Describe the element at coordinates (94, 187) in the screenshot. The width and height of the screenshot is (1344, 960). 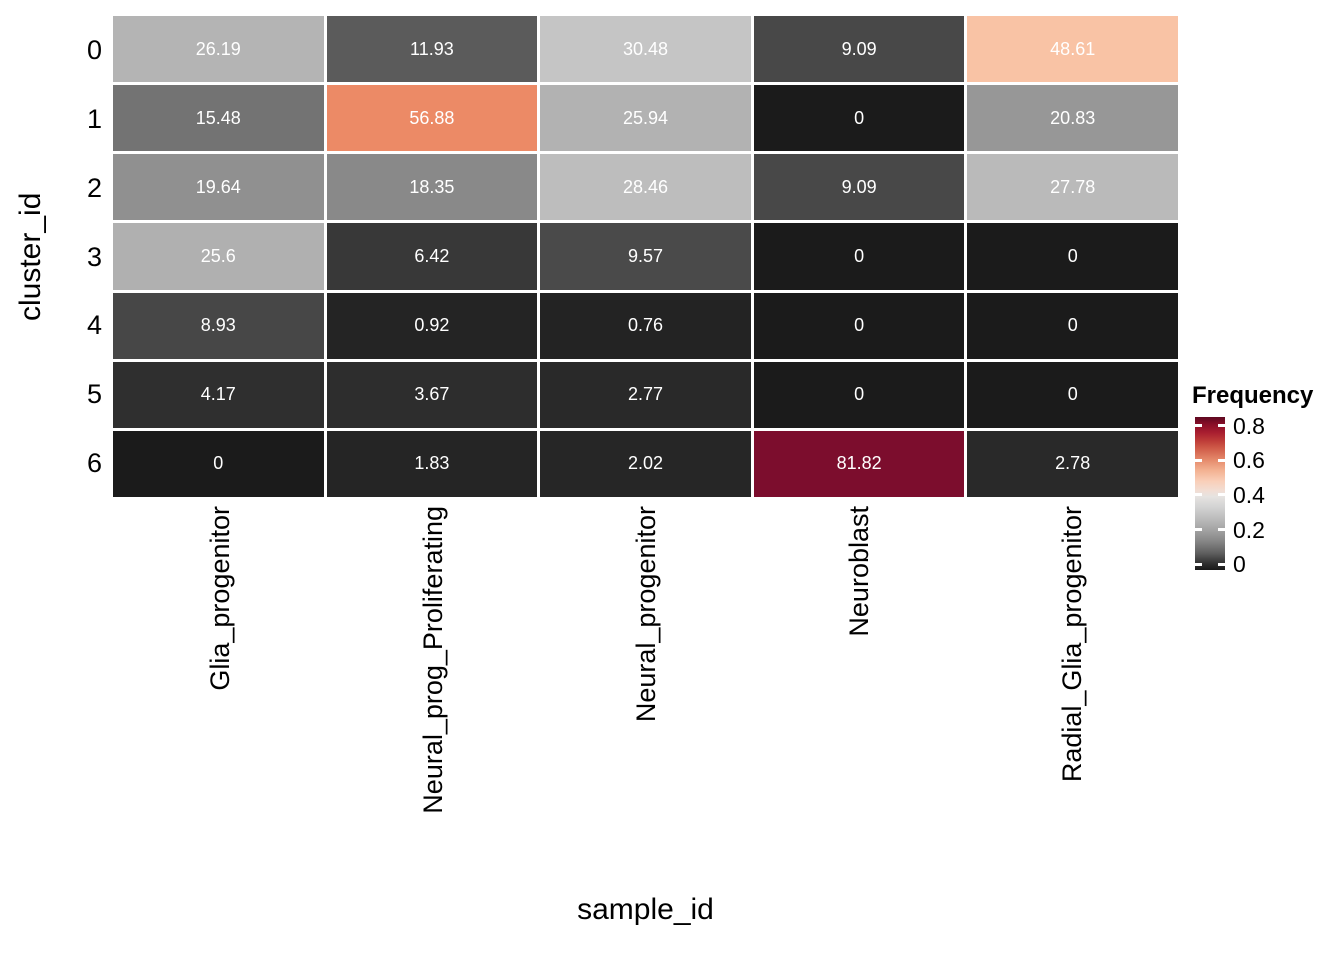
I see `y-tick-label: 2` at that location.